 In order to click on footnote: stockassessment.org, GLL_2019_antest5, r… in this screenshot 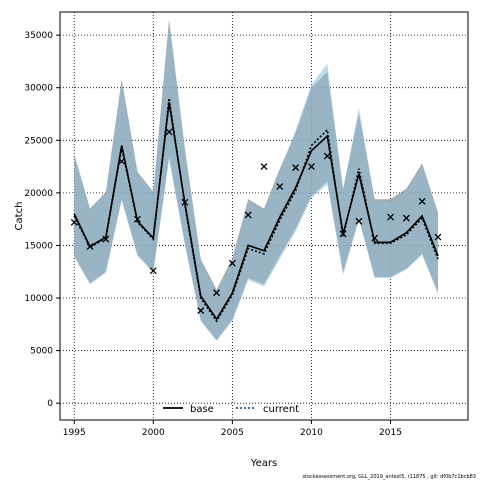, I will do `click(389, 477)`.